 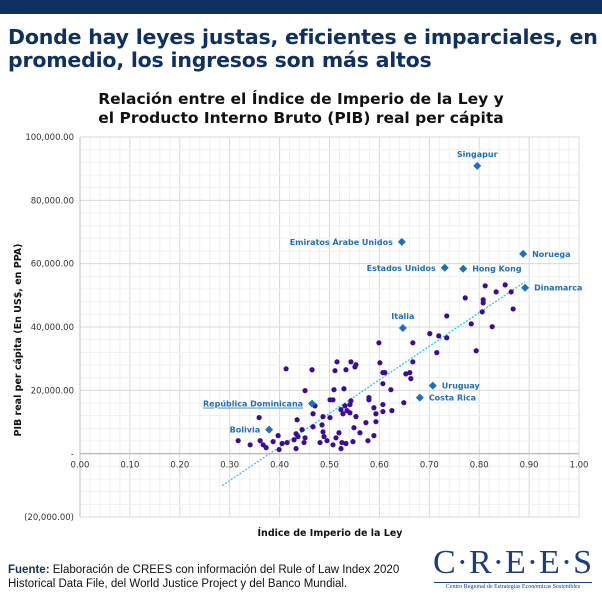 What do you see at coordinates (229, 466) in the screenshot?
I see `x-tick-label: 0.30` at bounding box center [229, 466].